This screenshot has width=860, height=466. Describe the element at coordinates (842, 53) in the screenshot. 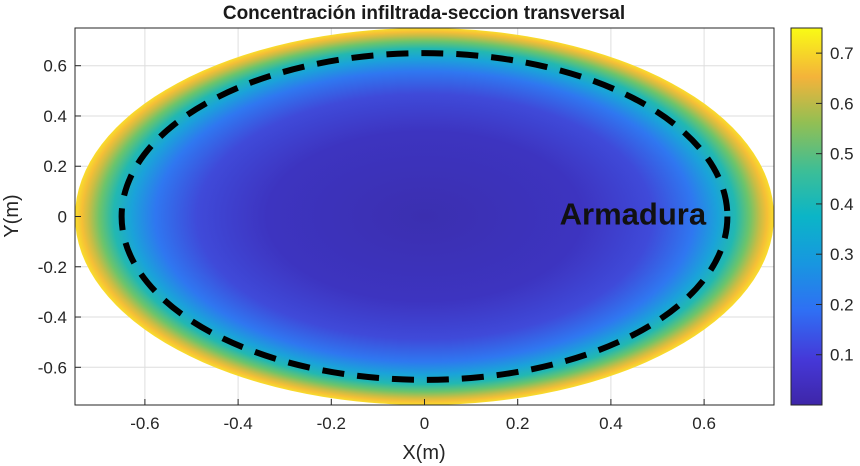

I see `colorbar-tick-label: 0.7` at that location.